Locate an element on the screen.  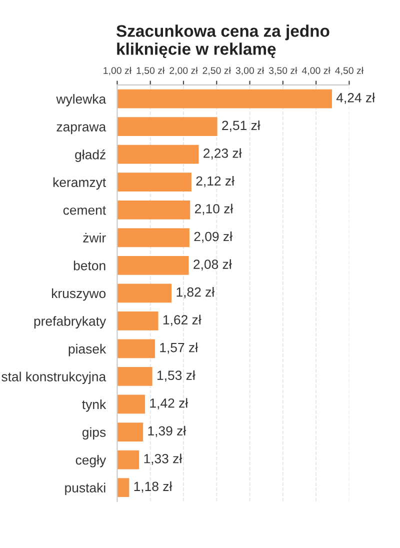
data-label: 1,53 zł is located at coordinates (177, 376).